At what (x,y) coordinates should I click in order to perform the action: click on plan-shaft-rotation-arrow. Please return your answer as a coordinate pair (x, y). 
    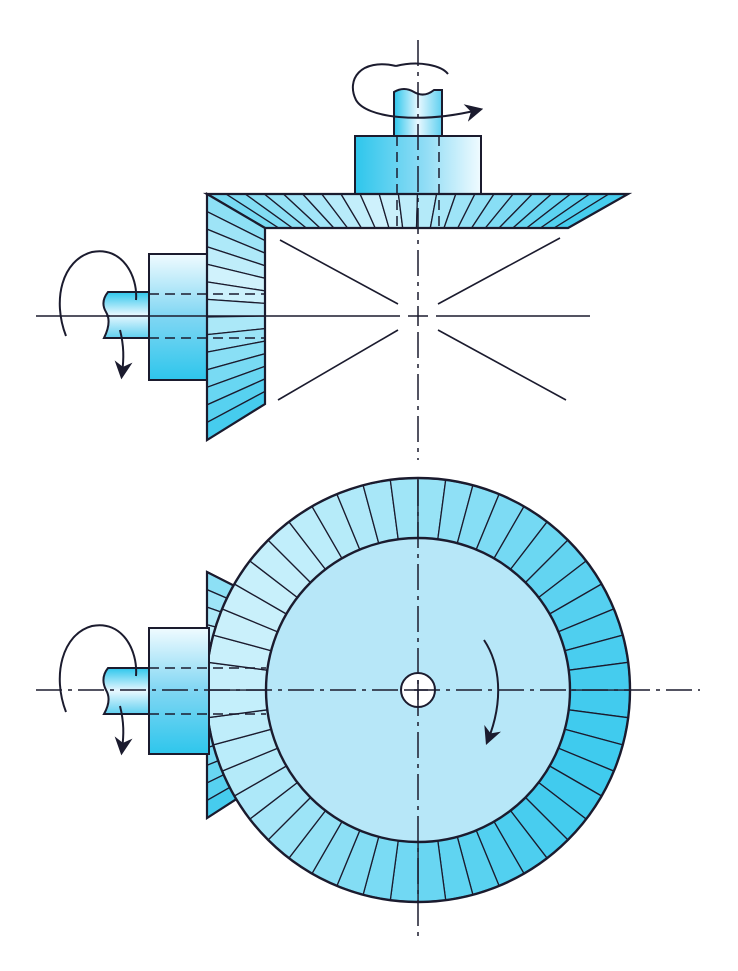
    Looking at the image, I should click on (98, 668).